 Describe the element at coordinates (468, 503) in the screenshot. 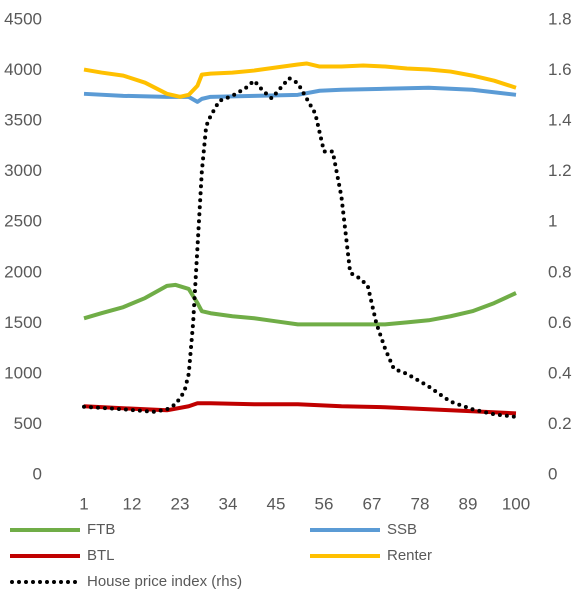

I see `x-tick-label: 89` at that location.